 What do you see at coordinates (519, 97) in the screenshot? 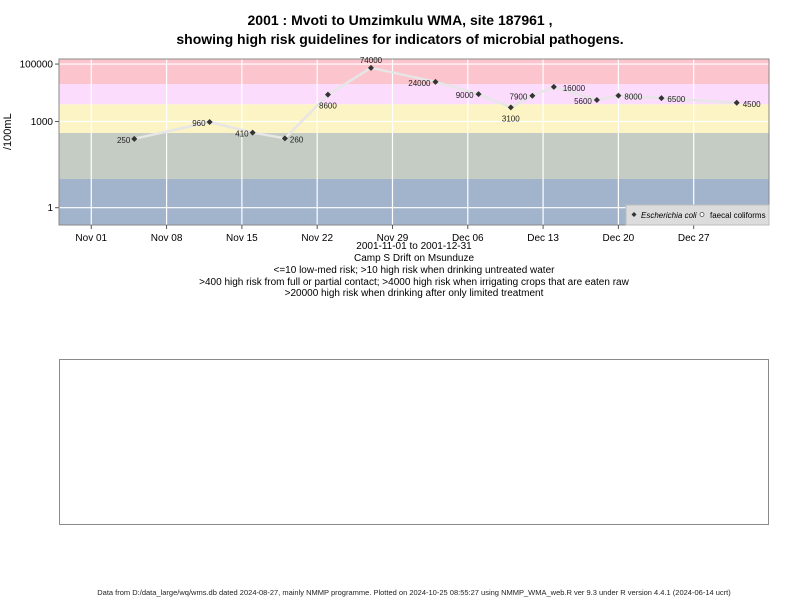
I see `data-label-9: 7900` at bounding box center [519, 97].